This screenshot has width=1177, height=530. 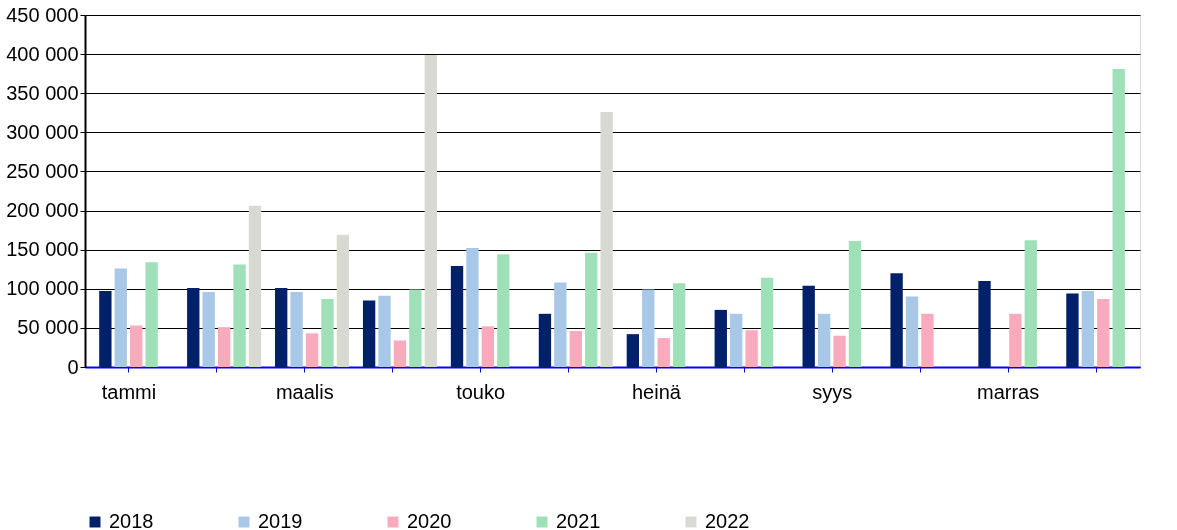 What do you see at coordinates (42, 14) in the screenshot?
I see `y-tick-label: 450 000` at bounding box center [42, 14].